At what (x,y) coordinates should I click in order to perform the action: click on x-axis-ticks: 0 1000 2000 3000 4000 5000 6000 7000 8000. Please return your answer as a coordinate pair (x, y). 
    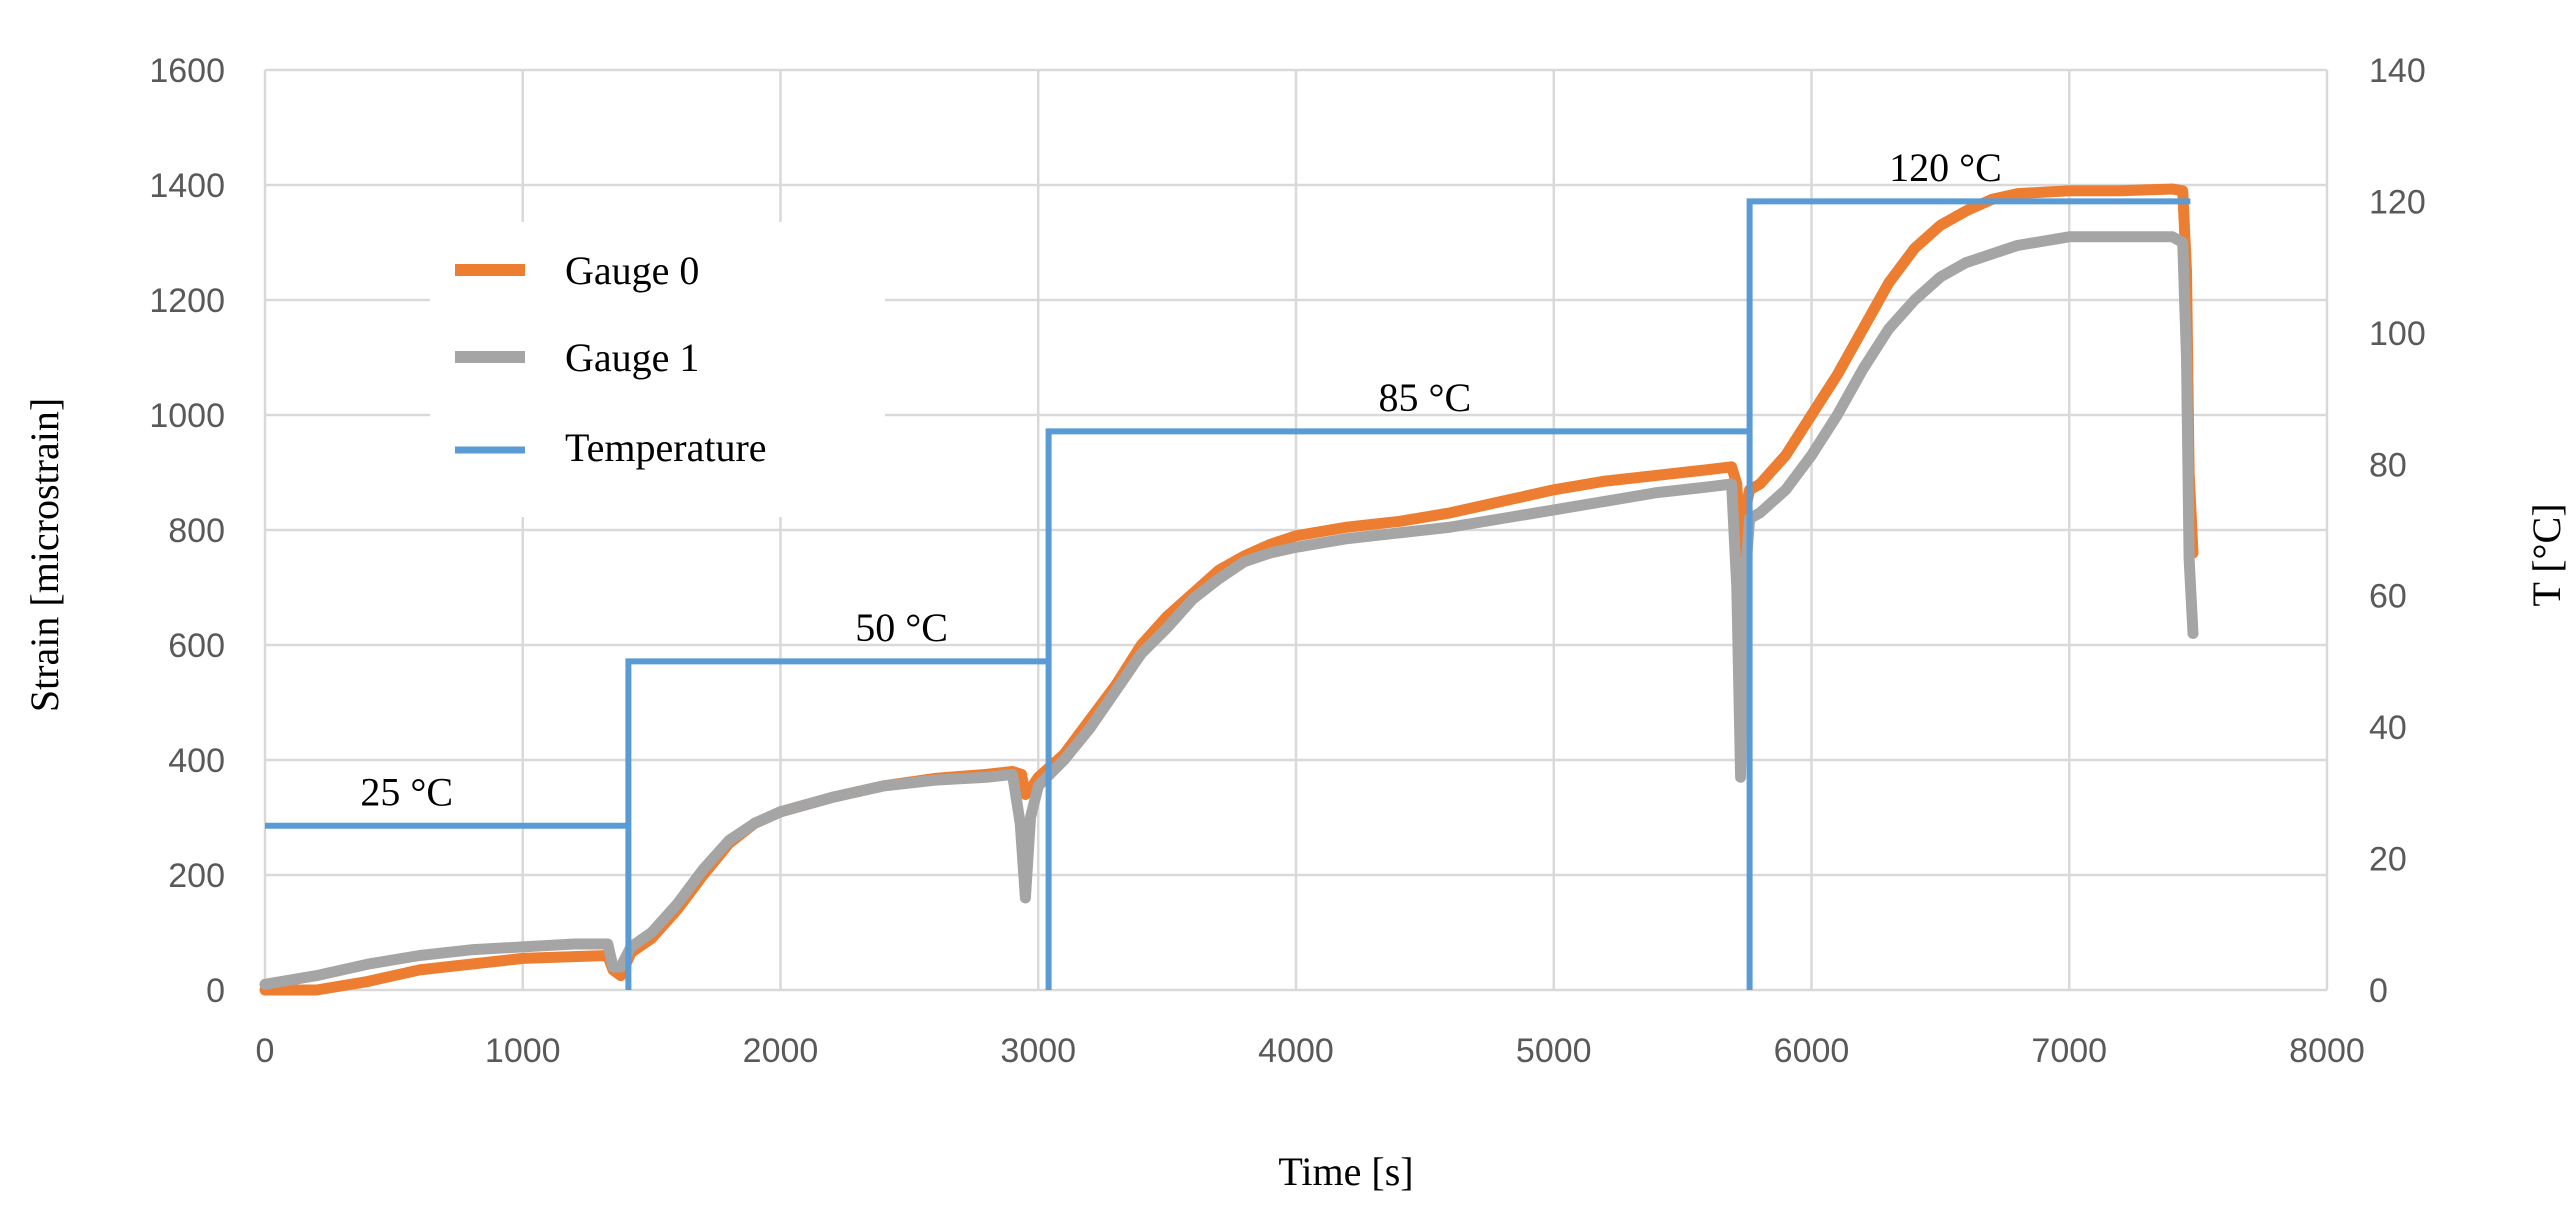
    Looking at the image, I should click on (1310, 1051).